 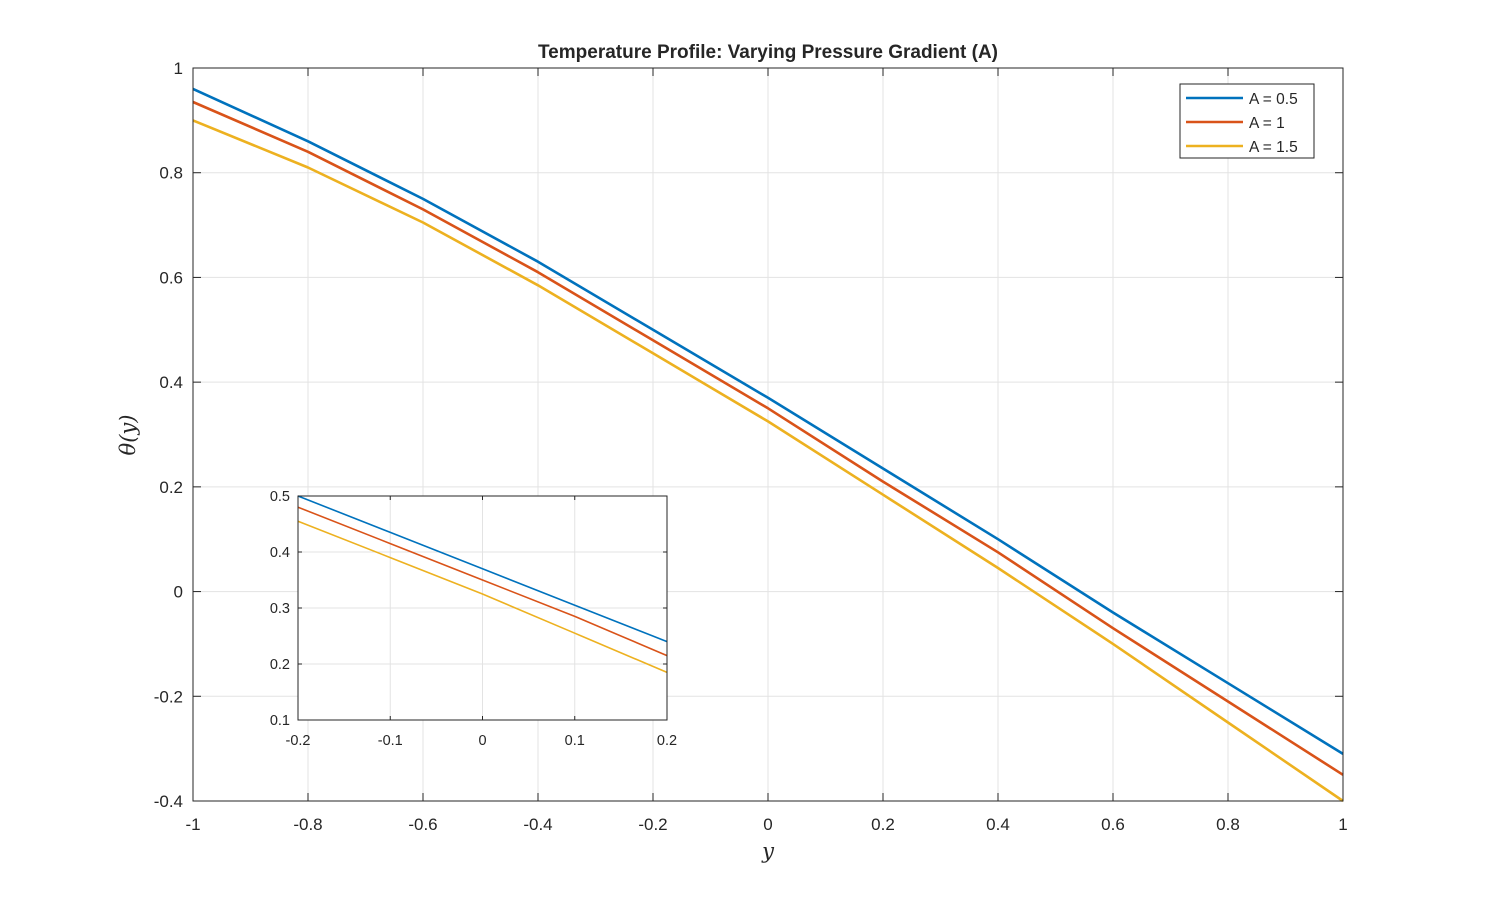 What do you see at coordinates (537, 824) in the screenshot?
I see `x-tick-label: -0.4` at bounding box center [537, 824].